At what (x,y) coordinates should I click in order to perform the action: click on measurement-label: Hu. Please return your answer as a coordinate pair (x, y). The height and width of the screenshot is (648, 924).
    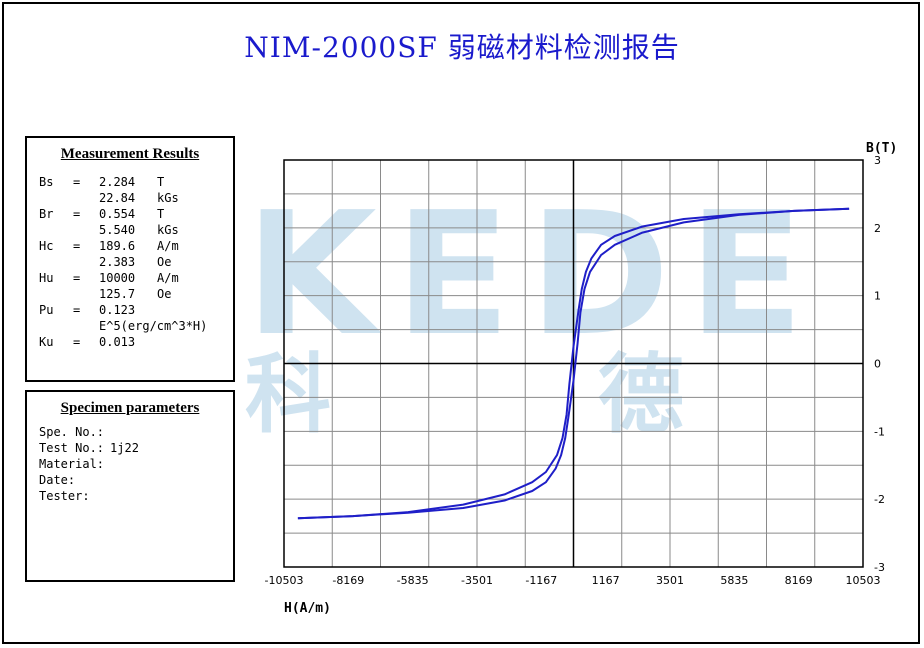
    Looking at the image, I should click on (46, 278).